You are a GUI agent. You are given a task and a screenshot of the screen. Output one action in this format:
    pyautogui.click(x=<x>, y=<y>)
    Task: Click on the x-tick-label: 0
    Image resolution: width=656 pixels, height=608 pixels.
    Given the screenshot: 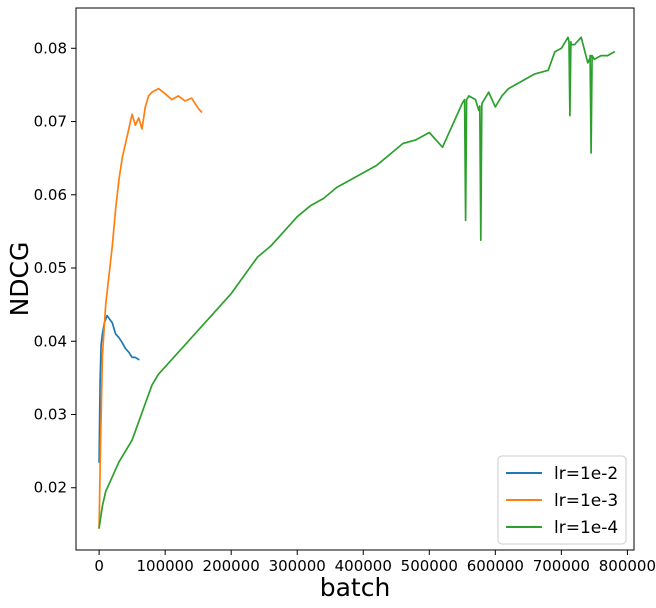 What is the action you would take?
    pyautogui.click(x=99, y=566)
    